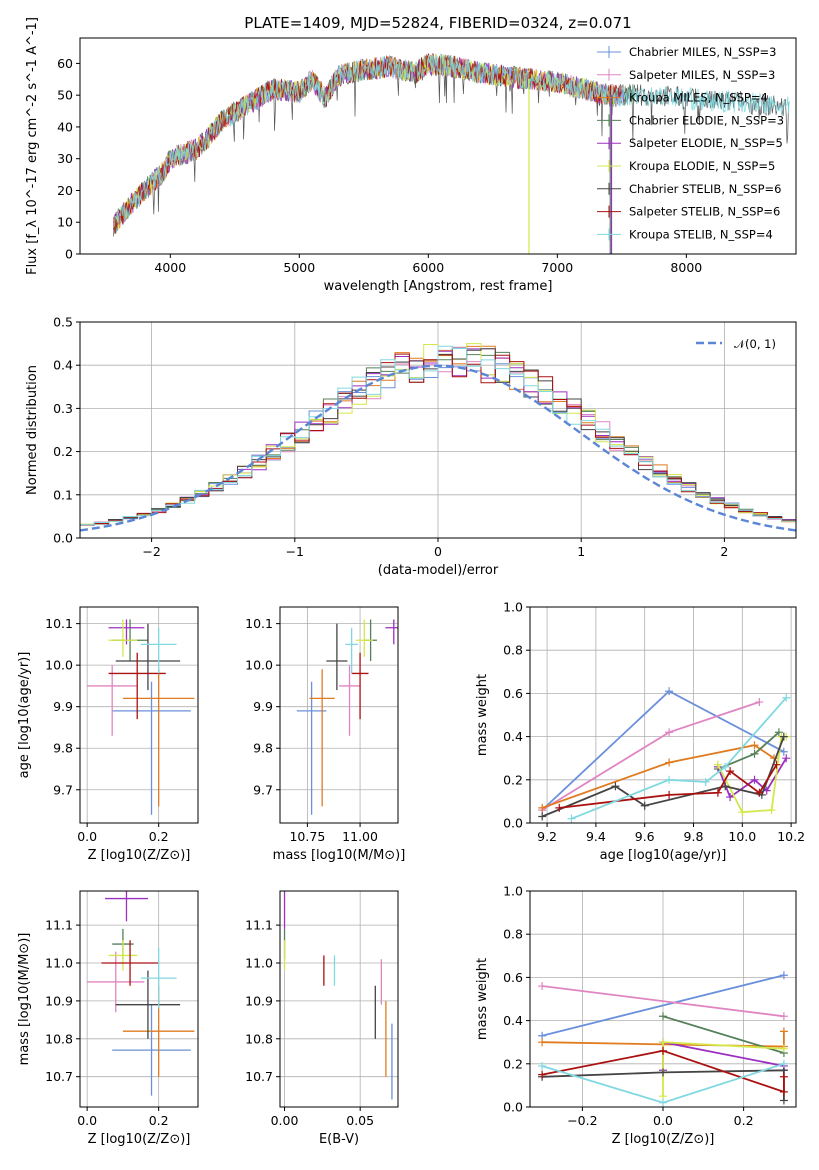 The image size is (819, 1170). Describe the element at coordinates (557, 267) in the screenshot. I see `x-tick-label: 7000` at that location.